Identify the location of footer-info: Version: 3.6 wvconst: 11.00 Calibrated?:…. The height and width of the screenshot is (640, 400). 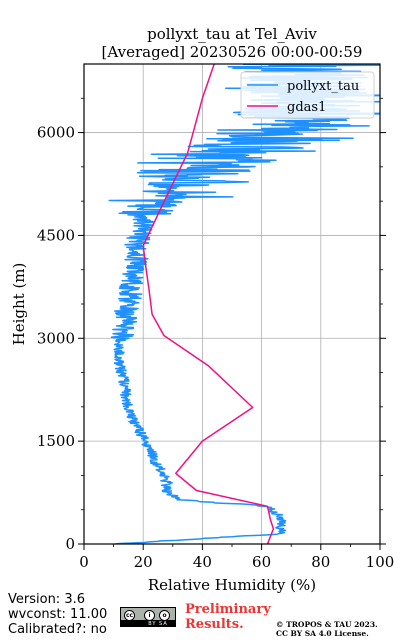
(57, 614).